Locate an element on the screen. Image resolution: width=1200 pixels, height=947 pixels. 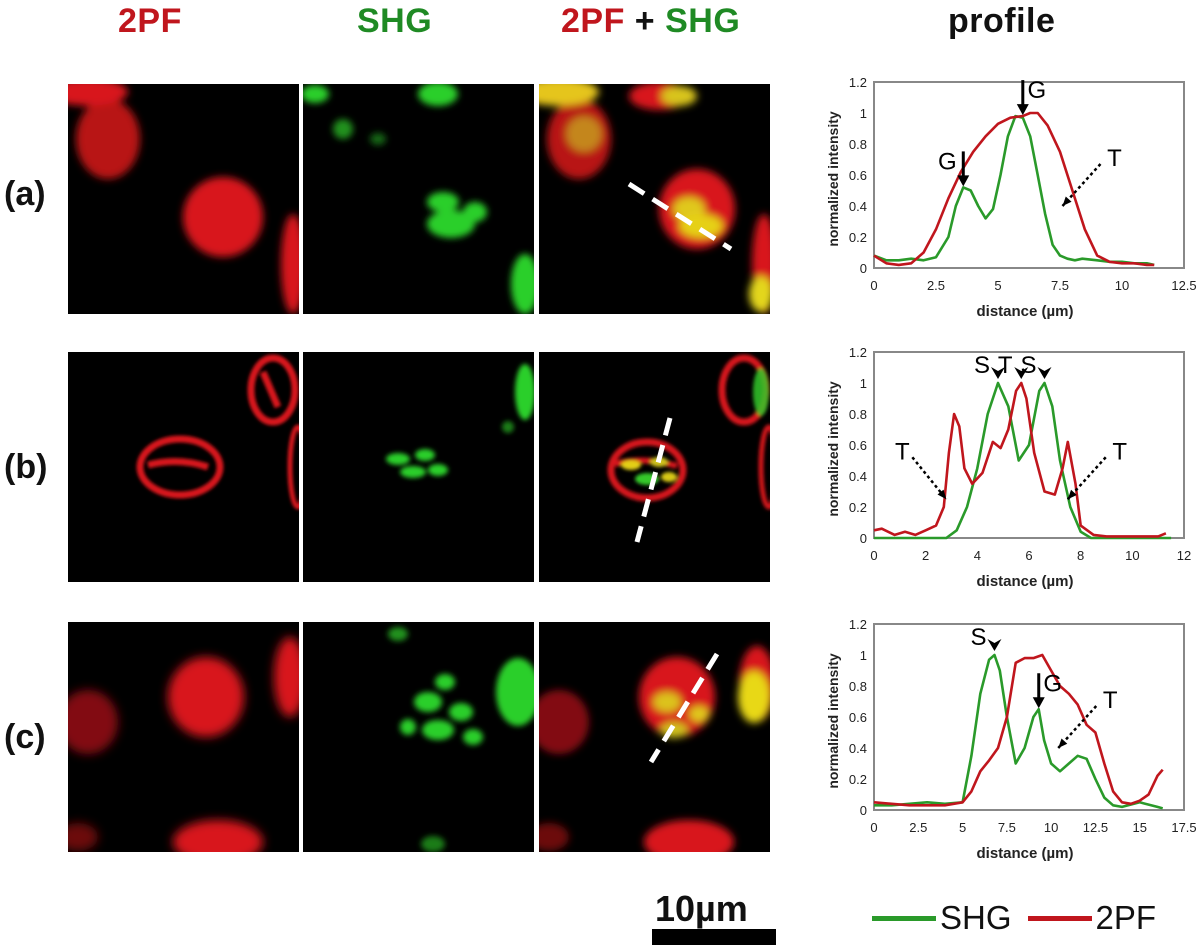
header-merged: 2PF + SHG is located at coordinates (650, 21).